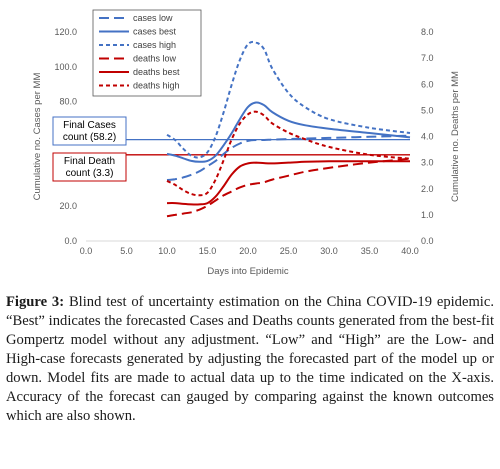 The image size is (500, 469). Describe the element at coordinates (156, 72) in the screenshot. I see `legend-label-deaths-best: deaths best` at that location.